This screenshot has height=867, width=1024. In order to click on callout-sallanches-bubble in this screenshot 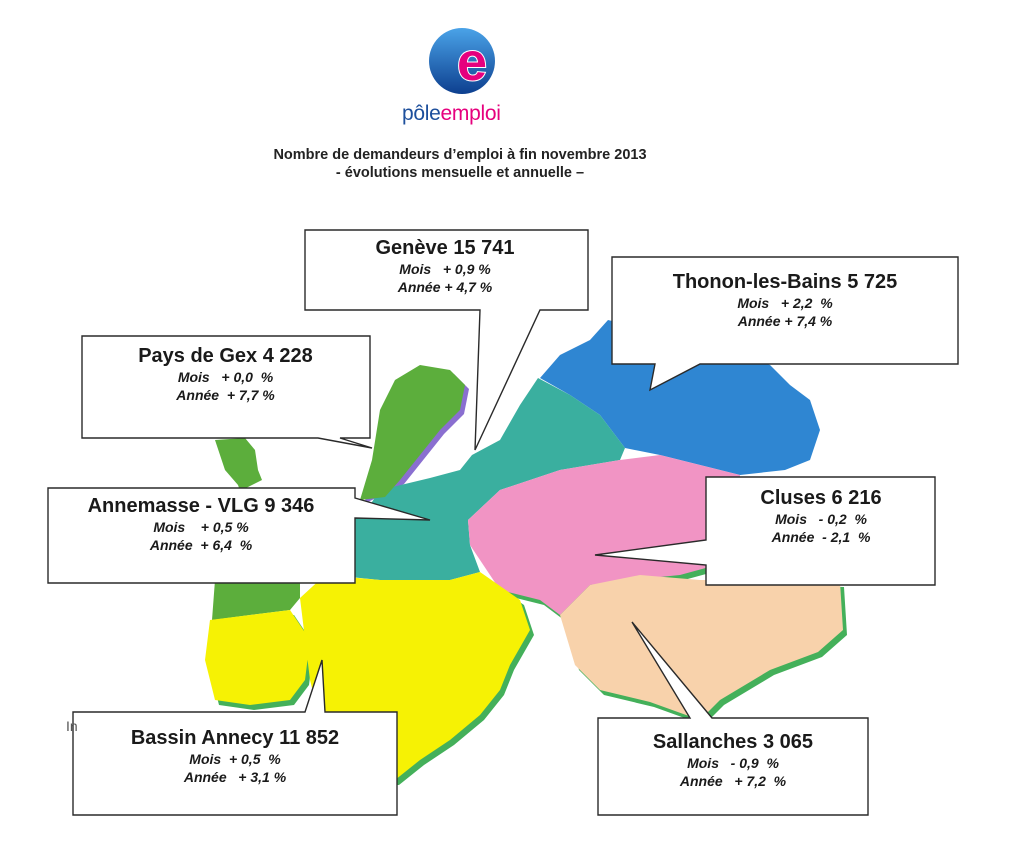, I will do `click(733, 718)`.